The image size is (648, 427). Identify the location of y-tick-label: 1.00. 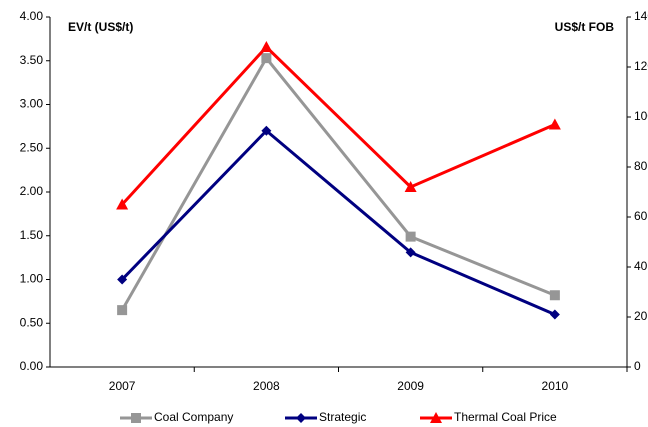
(32, 279).